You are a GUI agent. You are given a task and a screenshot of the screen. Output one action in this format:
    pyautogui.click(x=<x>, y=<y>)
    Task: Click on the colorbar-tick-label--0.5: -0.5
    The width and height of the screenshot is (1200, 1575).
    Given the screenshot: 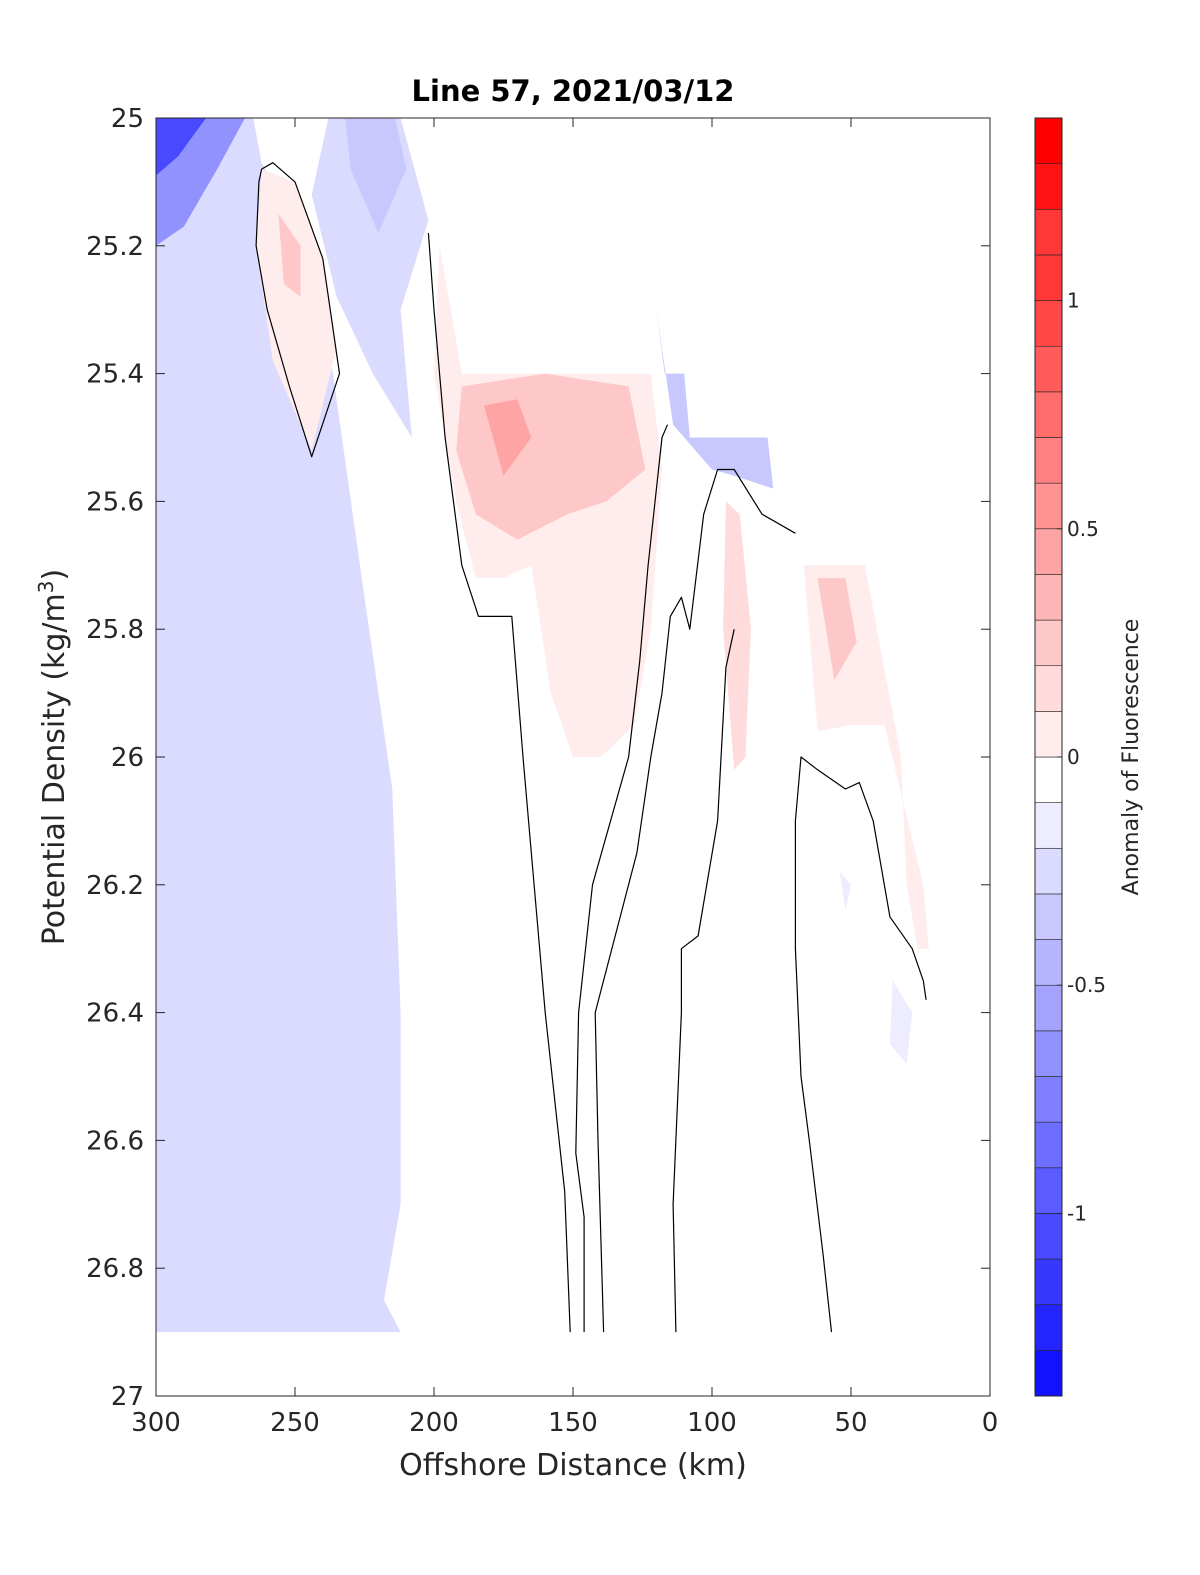 What is the action you would take?
    pyautogui.click(x=1086, y=985)
    